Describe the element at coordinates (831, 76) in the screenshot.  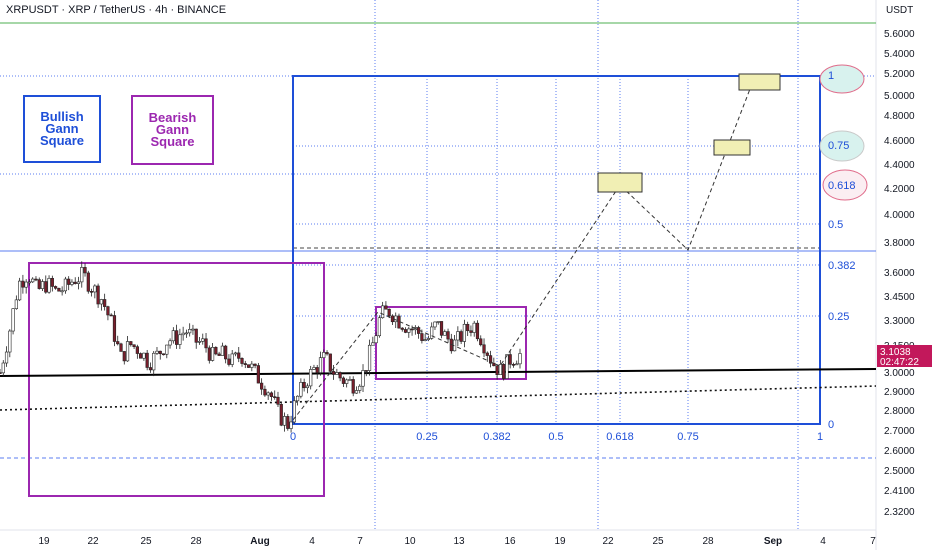
I see `gann-y-label: 1` at that location.